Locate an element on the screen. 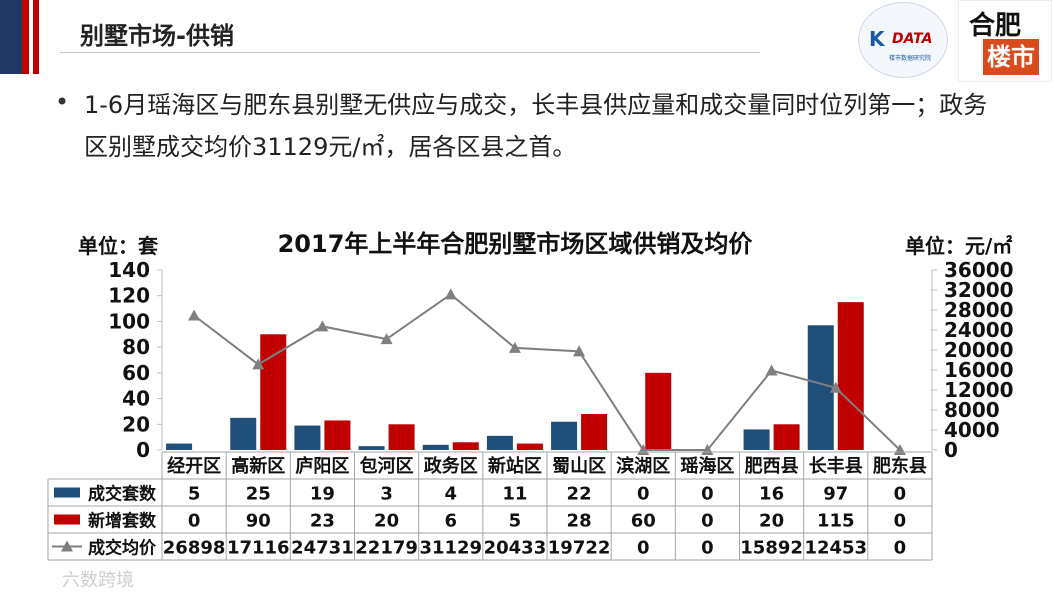 The image size is (1054, 592). left-axis-unit: 单位：套 is located at coordinates (118, 246).